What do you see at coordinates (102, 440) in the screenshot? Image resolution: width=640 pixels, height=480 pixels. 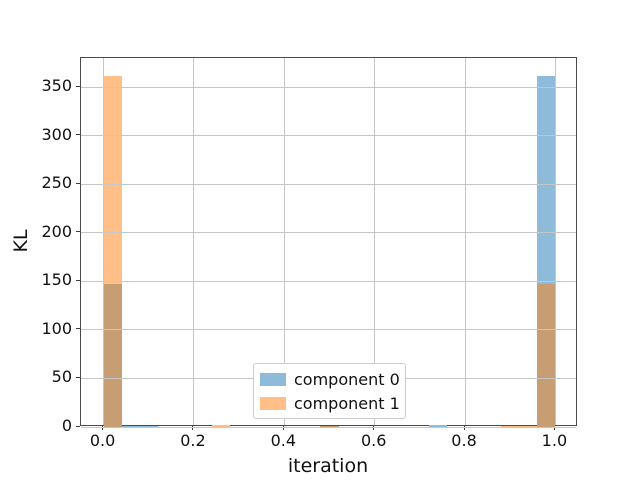 I see `x-tick-label: 0.0` at bounding box center [102, 440].